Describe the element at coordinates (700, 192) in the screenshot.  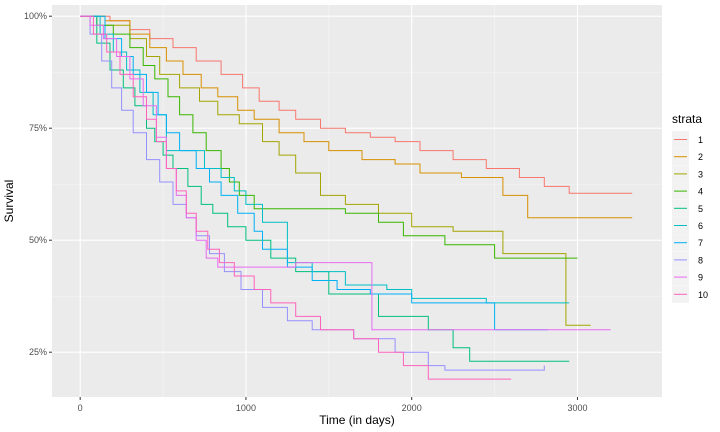
I see `legend-label: 4` at that location.